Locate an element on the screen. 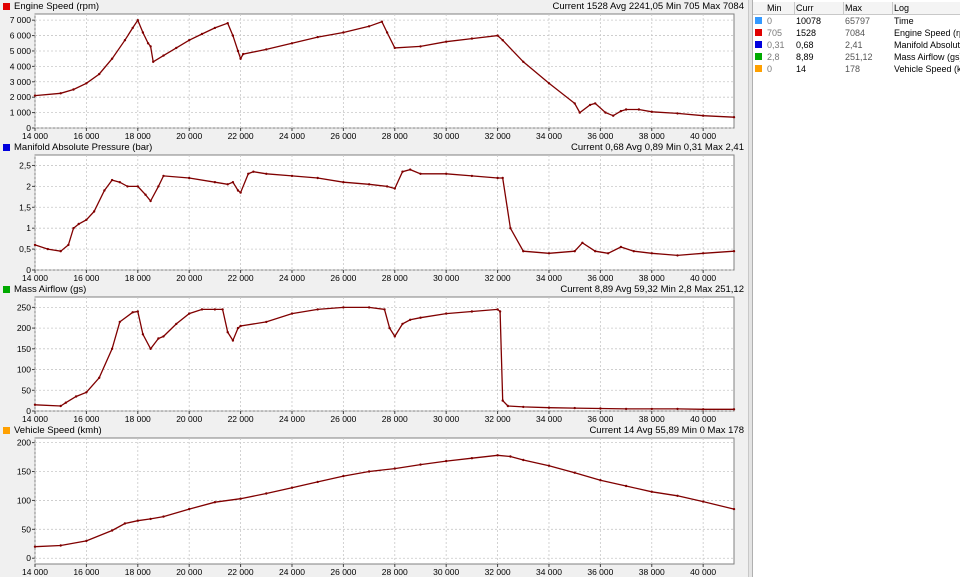 This screenshot has height=577, width=960. table-row: 2,8 8,89 251,12 Mass Airflow (gs) is located at coordinates (856, 57).